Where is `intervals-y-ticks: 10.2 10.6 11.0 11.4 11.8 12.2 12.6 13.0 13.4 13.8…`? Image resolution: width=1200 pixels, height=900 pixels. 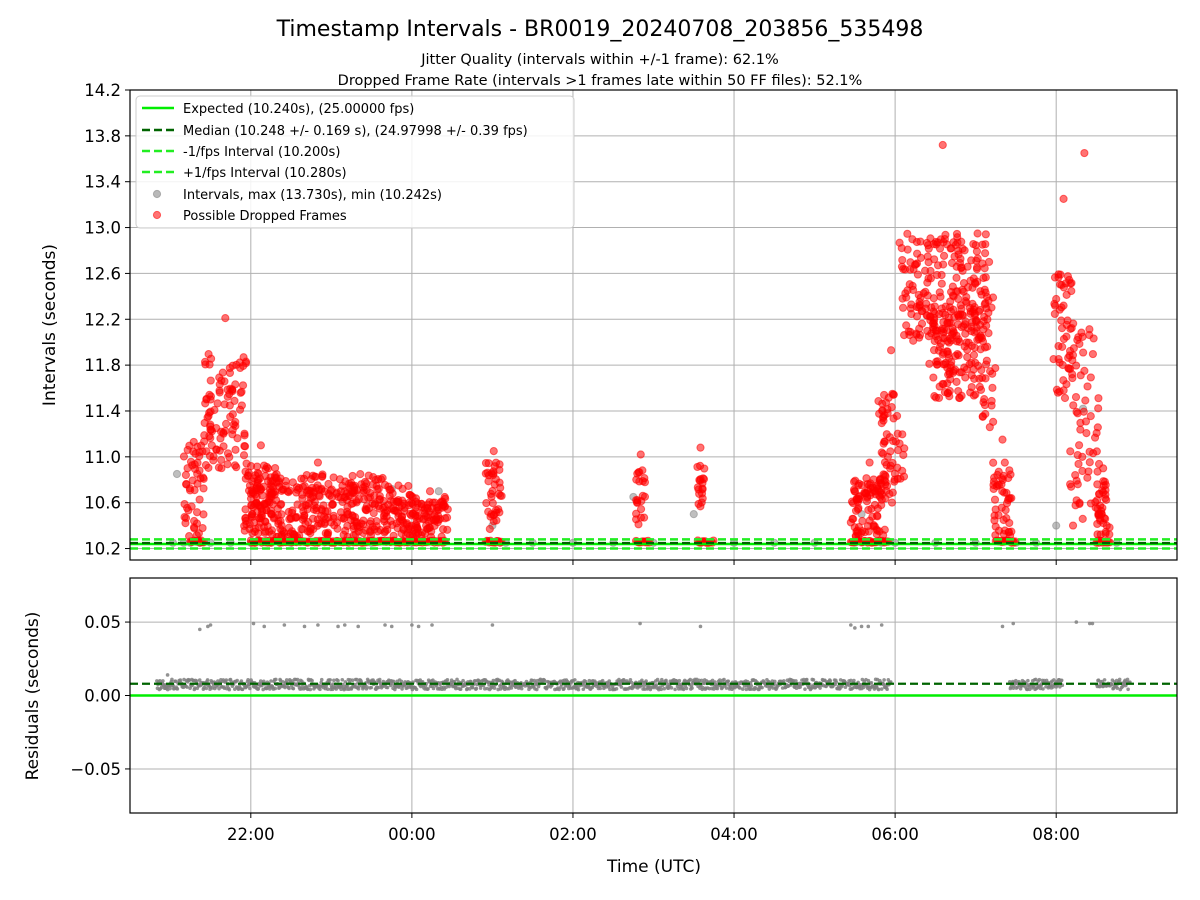
intervals-y-ticks: 10.2 10.6 11.0 11.4 11.8 12.2 12.6 13.0 13.4 13.8… is located at coordinates (107, 320).